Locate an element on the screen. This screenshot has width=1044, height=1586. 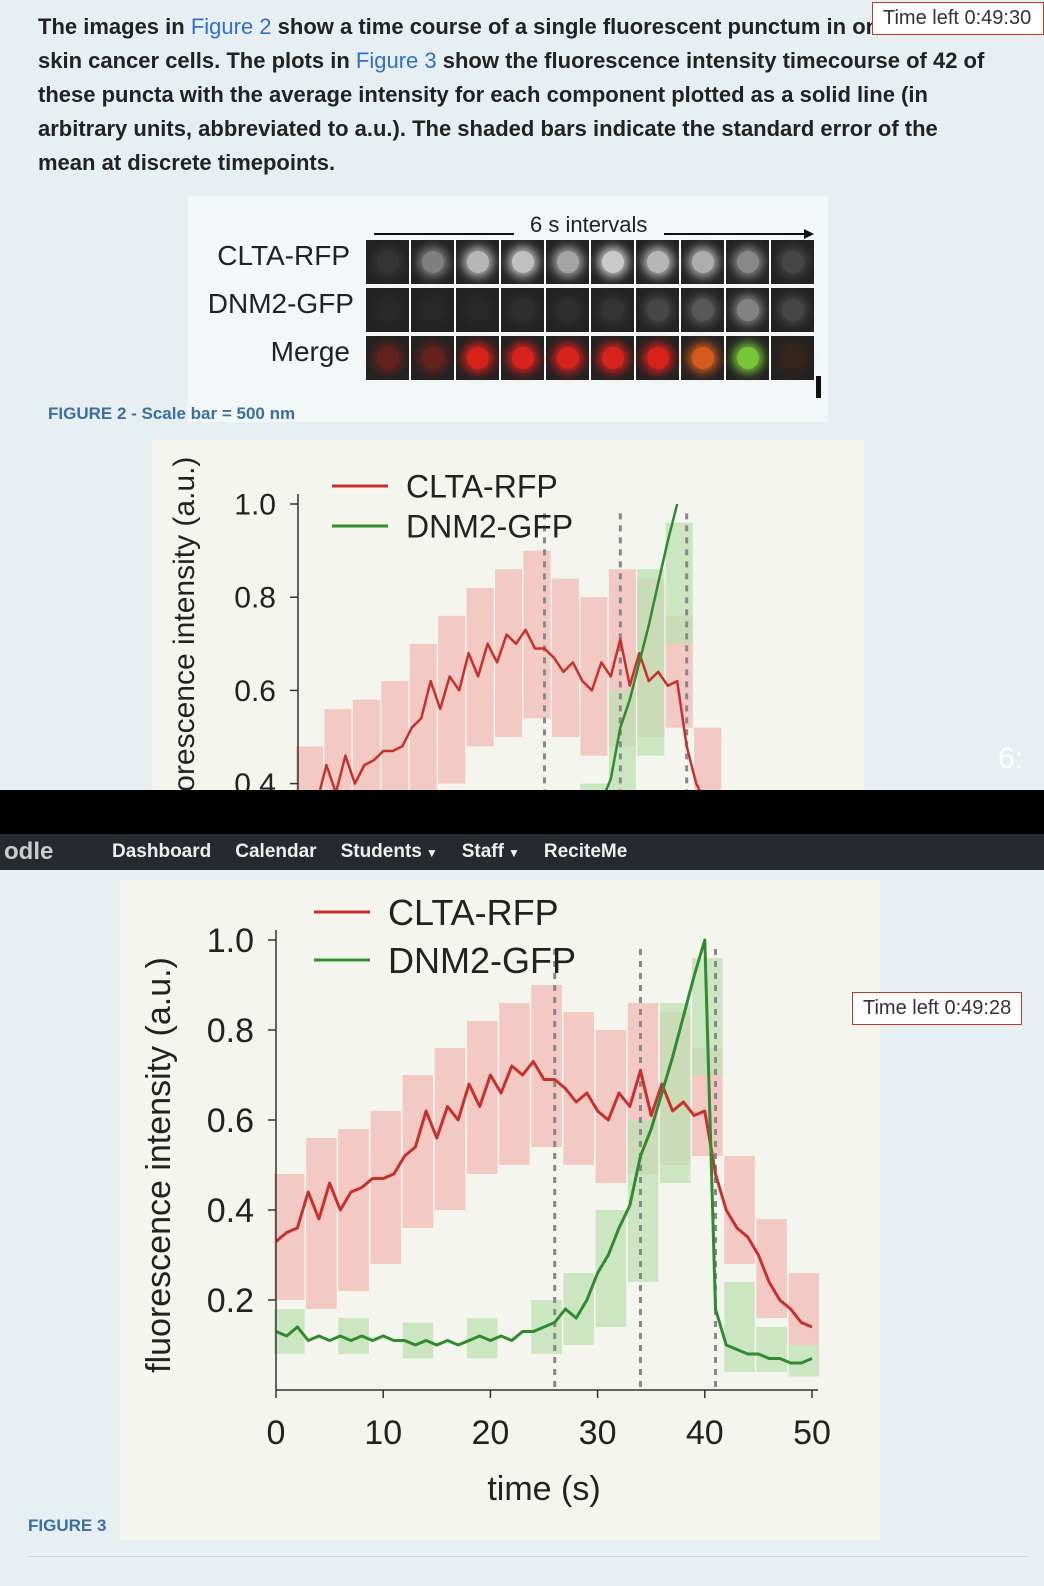
intro-text-1: The images in is located at coordinates (114, 26).